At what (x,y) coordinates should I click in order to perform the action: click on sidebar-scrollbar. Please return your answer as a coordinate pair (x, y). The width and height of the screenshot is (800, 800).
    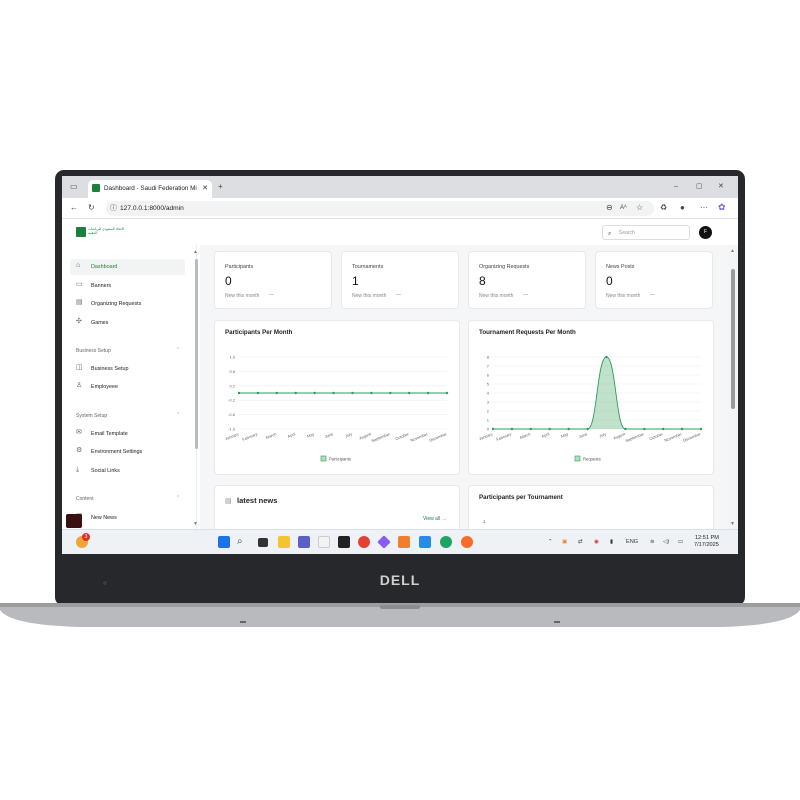
    Looking at the image, I should click on (196, 354).